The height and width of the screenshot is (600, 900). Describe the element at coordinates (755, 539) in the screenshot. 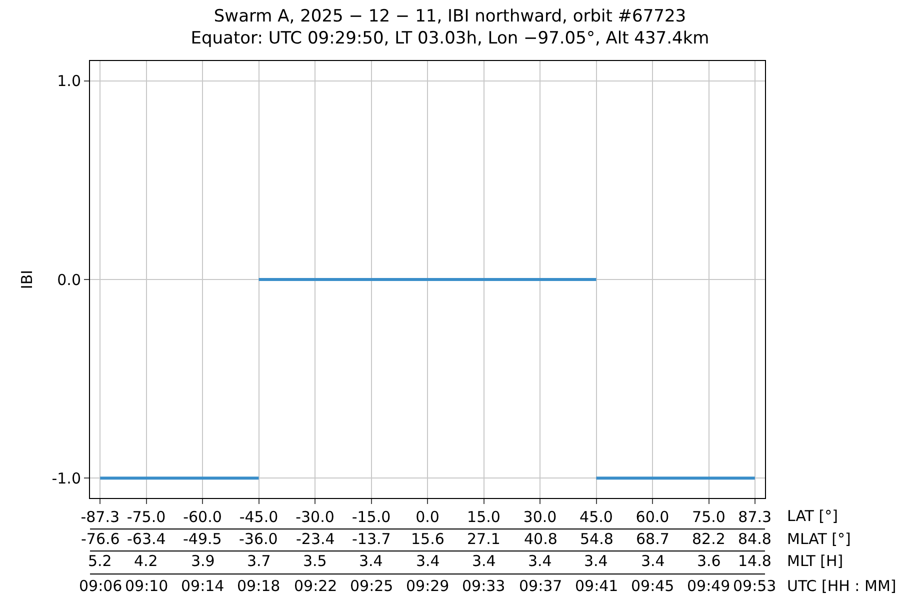

I see `text: 84.8` at that location.